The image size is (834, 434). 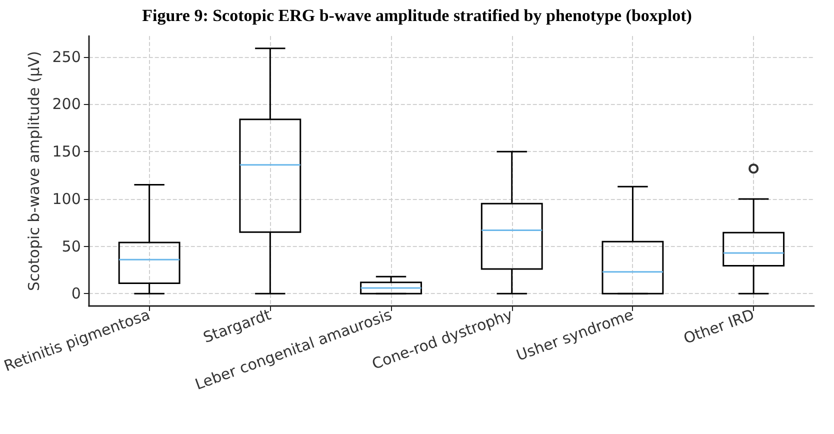 I want to click on y-tick-label: 100, so click(x=66, y=199).